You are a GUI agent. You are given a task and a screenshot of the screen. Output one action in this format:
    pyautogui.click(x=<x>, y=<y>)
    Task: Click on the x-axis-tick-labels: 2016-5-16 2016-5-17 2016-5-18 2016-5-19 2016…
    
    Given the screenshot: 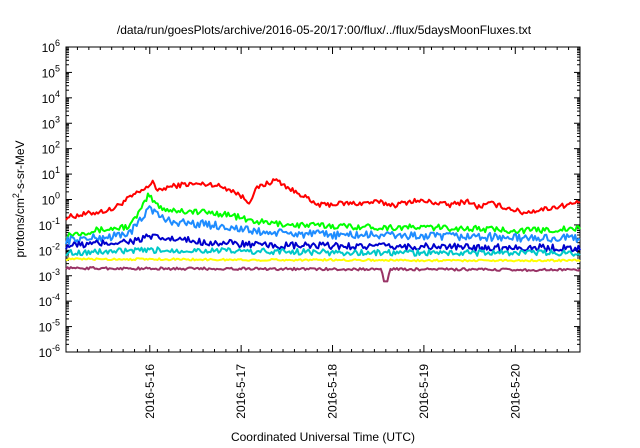 What is the action you would take?
    pyautogui.click(x=333, y=391)
    